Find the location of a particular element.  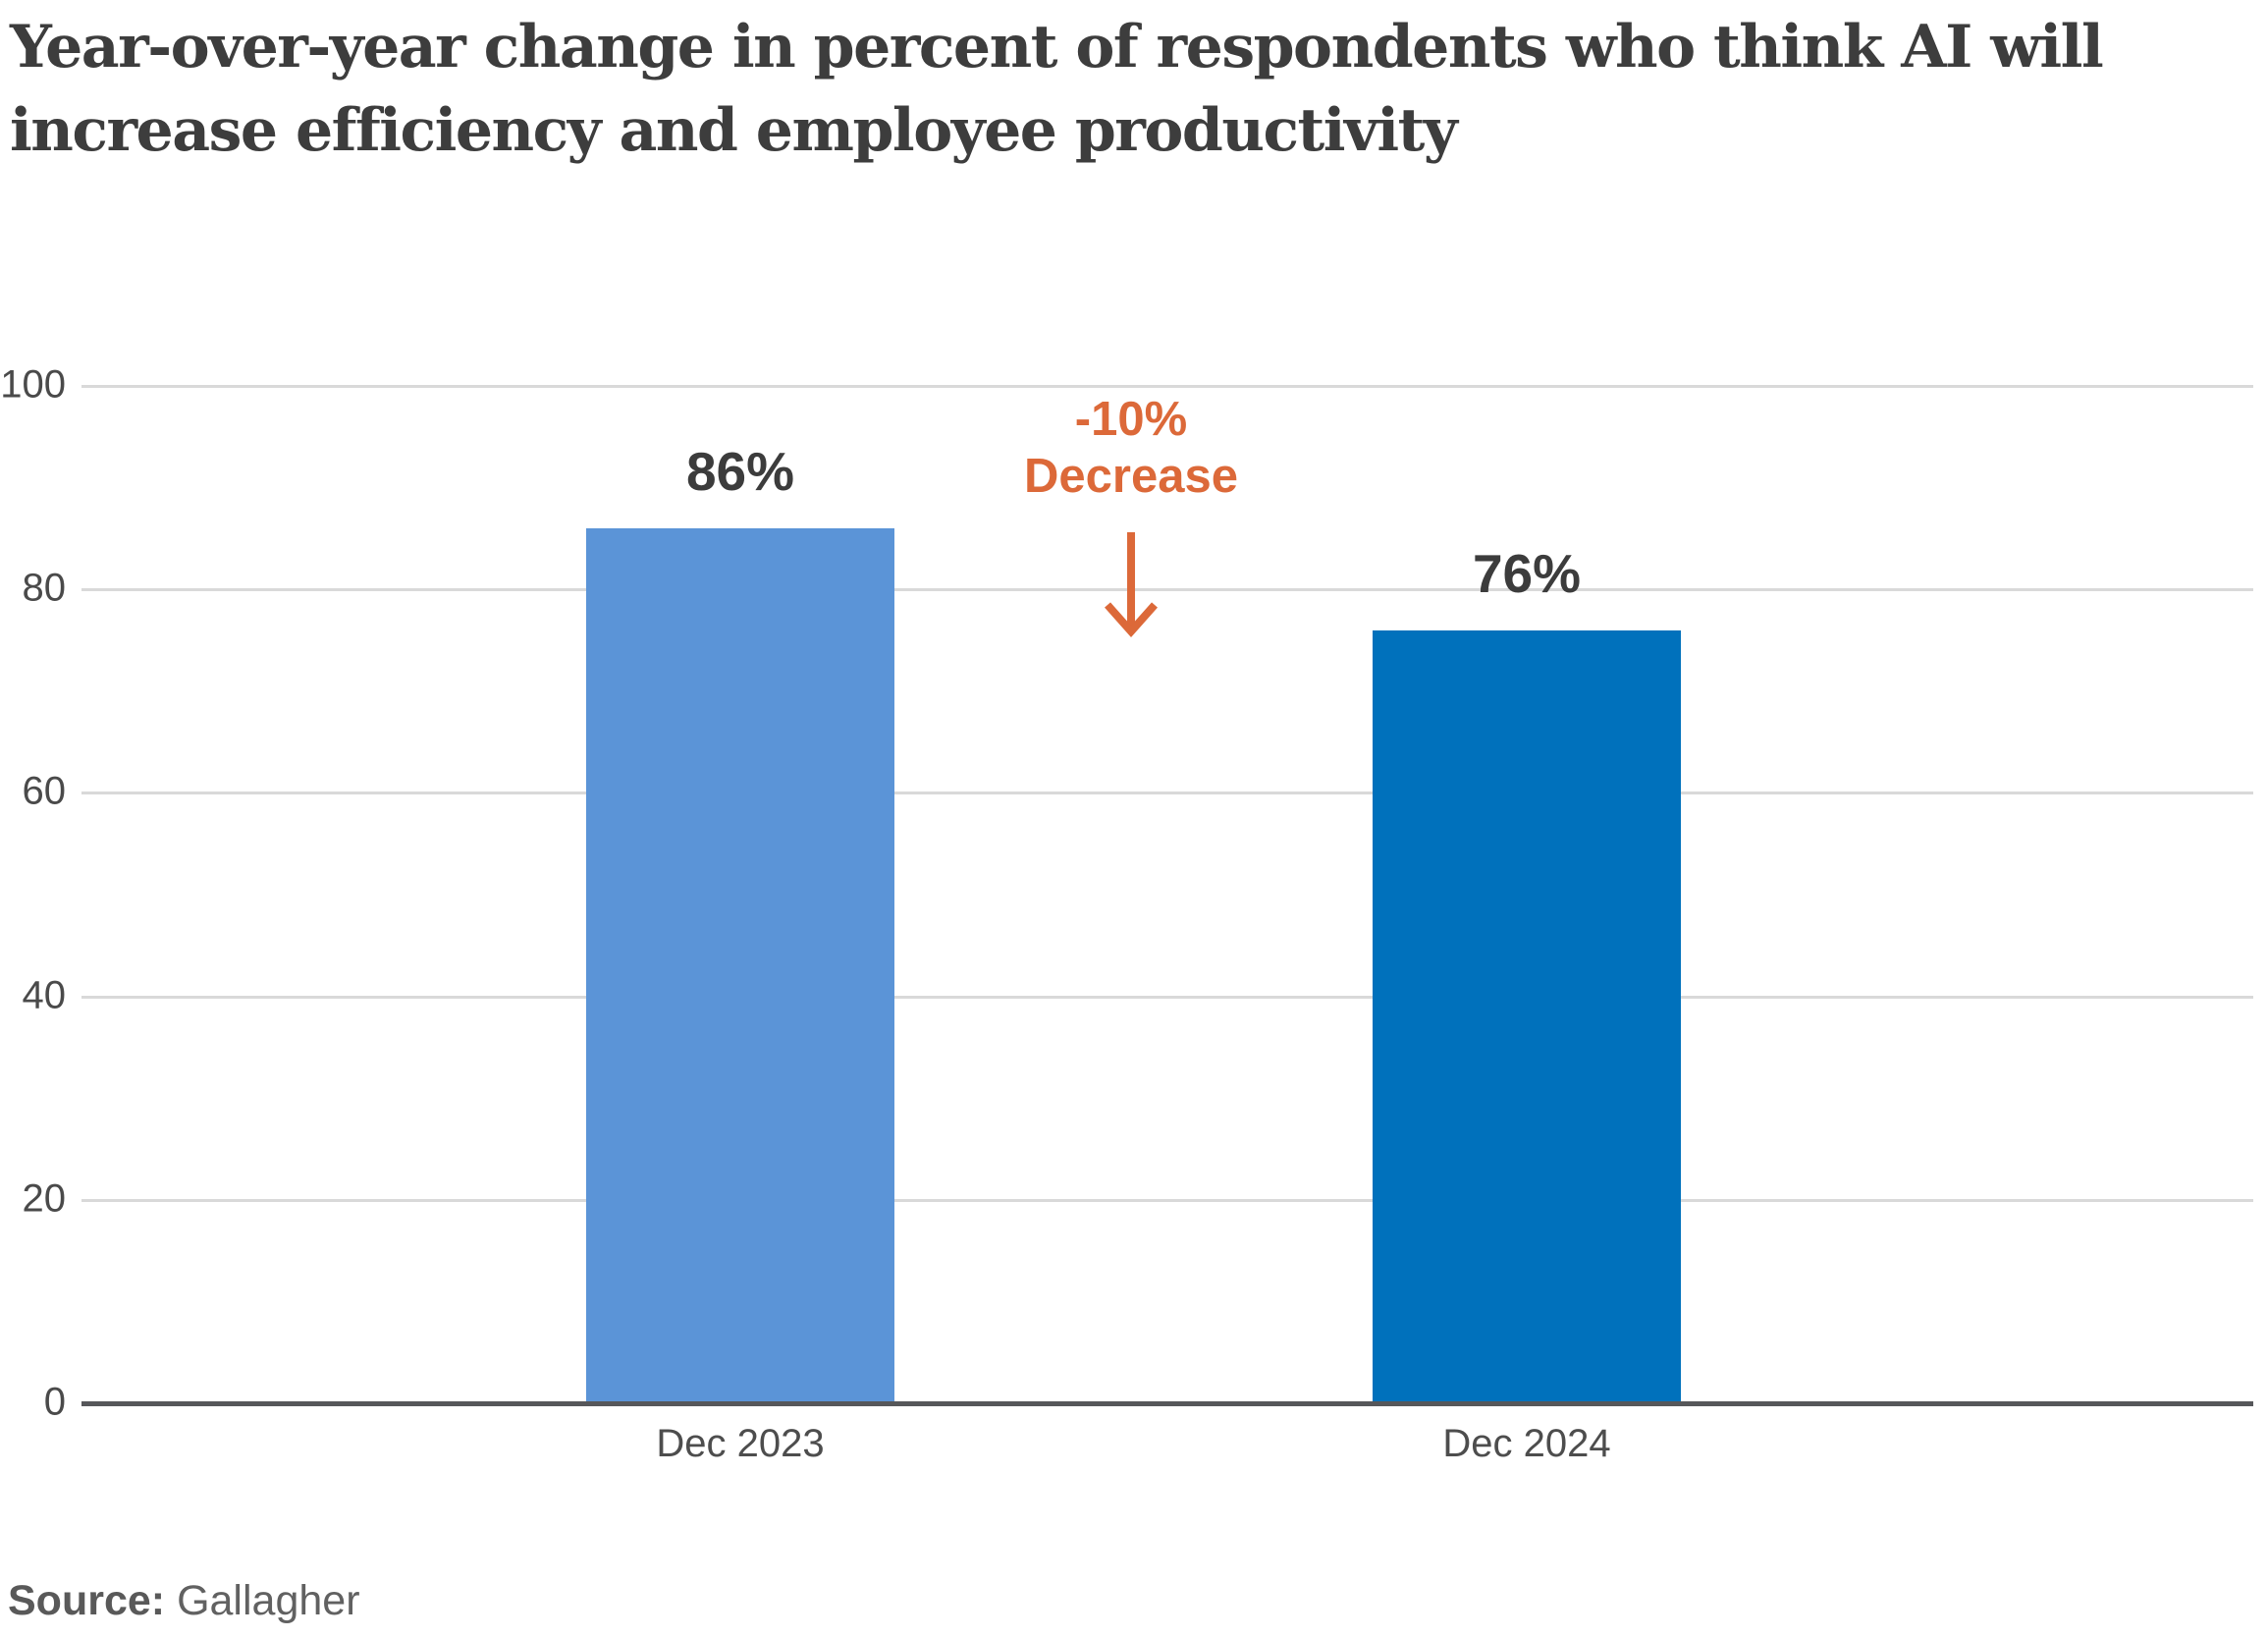

annotation-label: Decrease is located at coordinates (1131, 476).